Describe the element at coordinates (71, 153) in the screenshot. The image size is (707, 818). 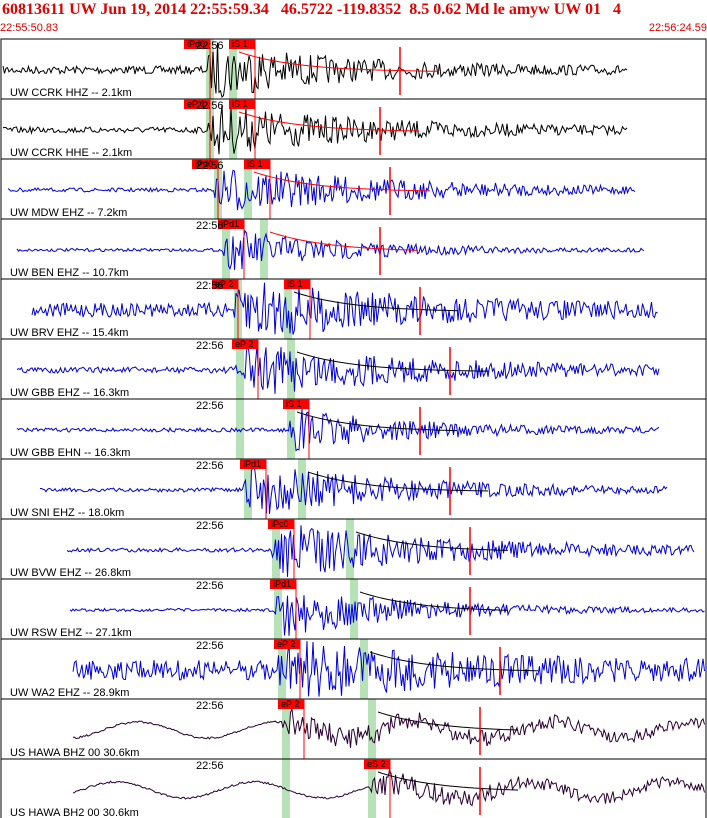
I see `station-label: UW CCRK HHE -- 2.1km` at that location.